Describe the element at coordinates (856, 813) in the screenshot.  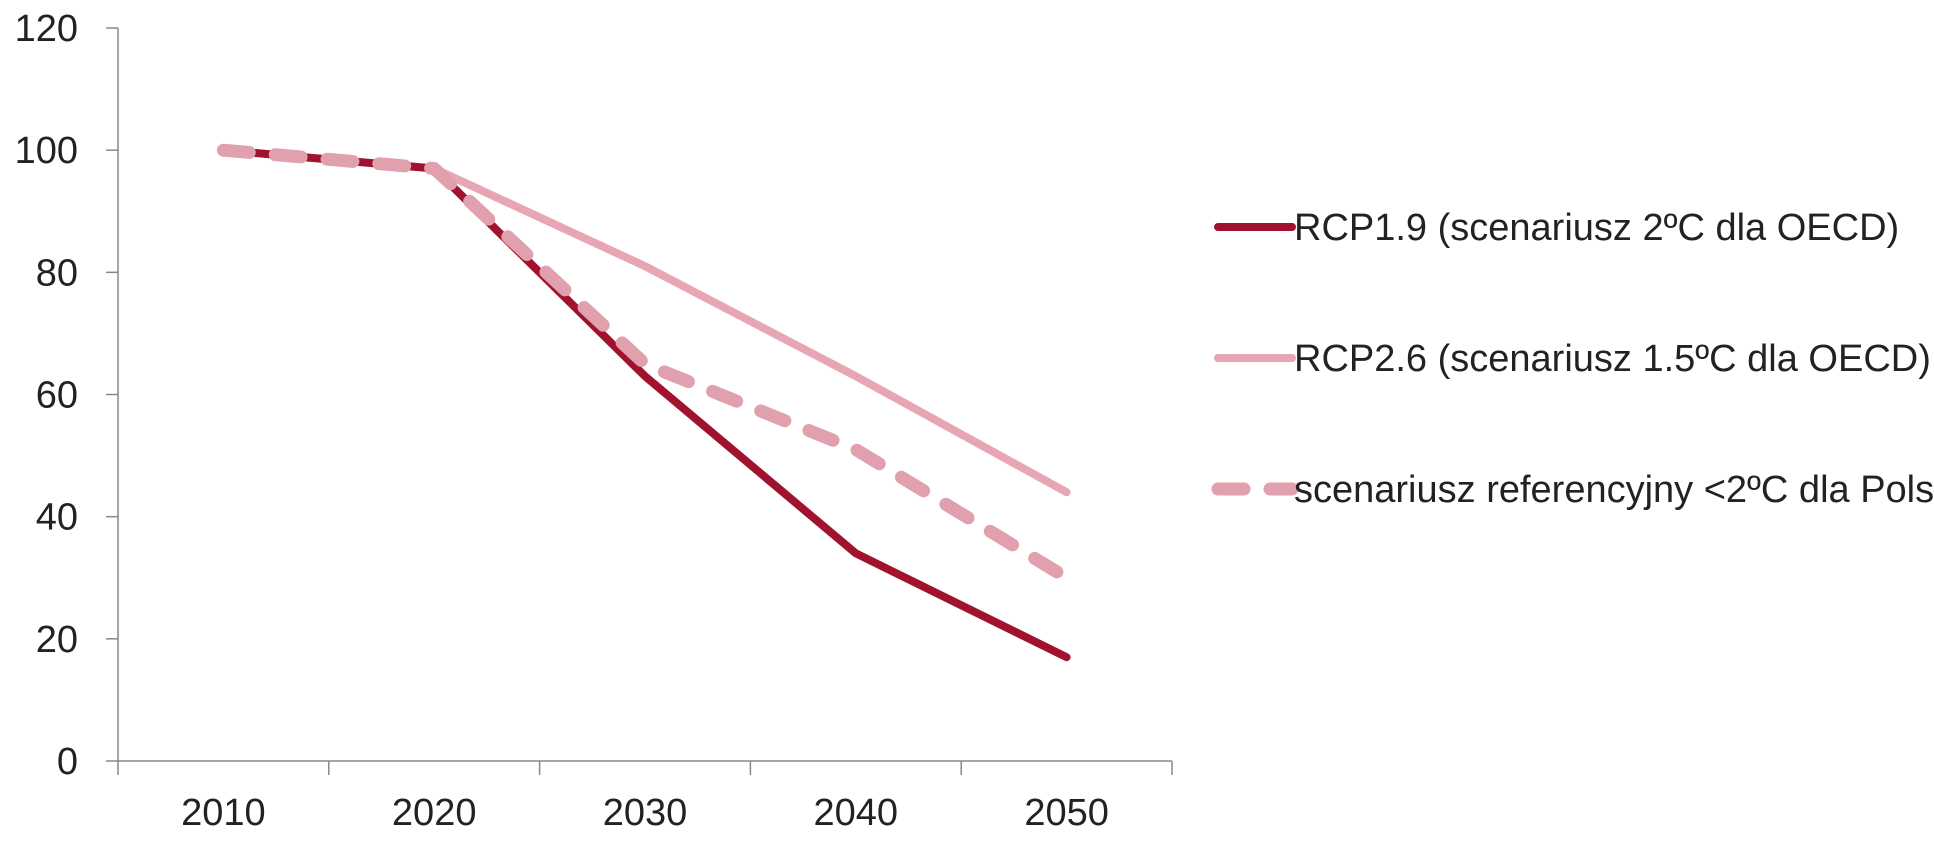
I see `x-tick-label: 2040` at that location.